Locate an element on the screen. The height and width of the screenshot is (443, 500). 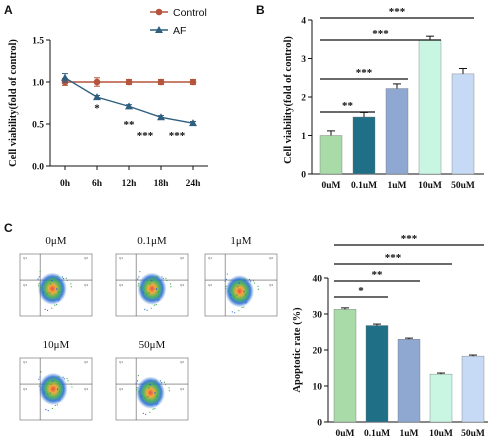
data-point-af is located at coordinates (129, 106).